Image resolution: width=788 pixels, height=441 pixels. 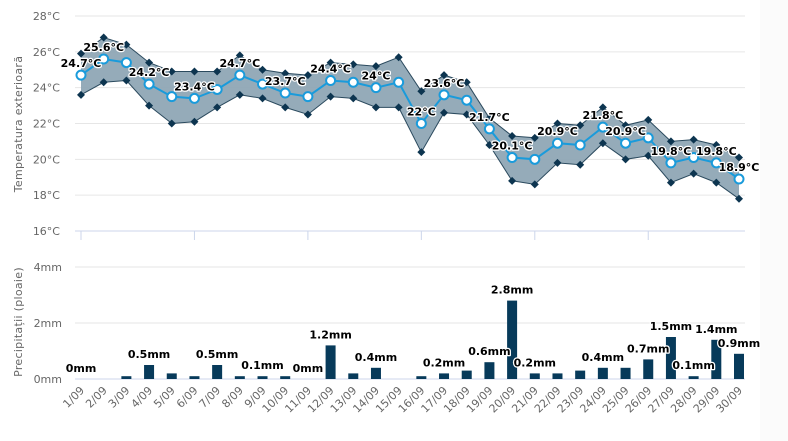 I want to click on temperature-y-ticks: 16°C 18°C 20°C 22°C 24°C 26°C 28°C, so click(x=46, y=124).